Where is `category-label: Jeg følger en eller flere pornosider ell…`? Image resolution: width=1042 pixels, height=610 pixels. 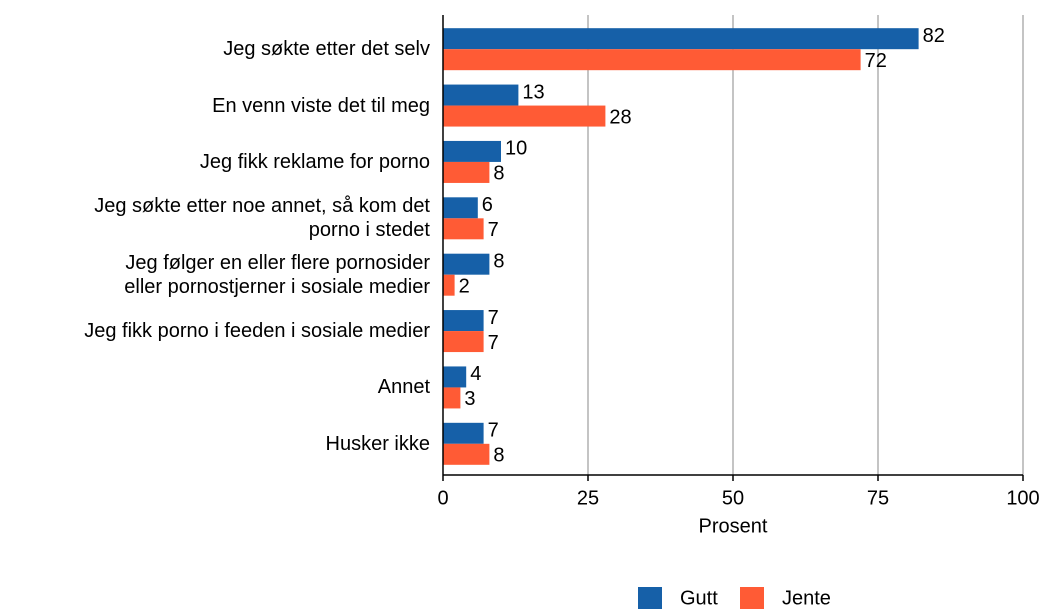 category-label: Jeg følger en eller flere pornosider ell… is located at coordinates (277, 274).